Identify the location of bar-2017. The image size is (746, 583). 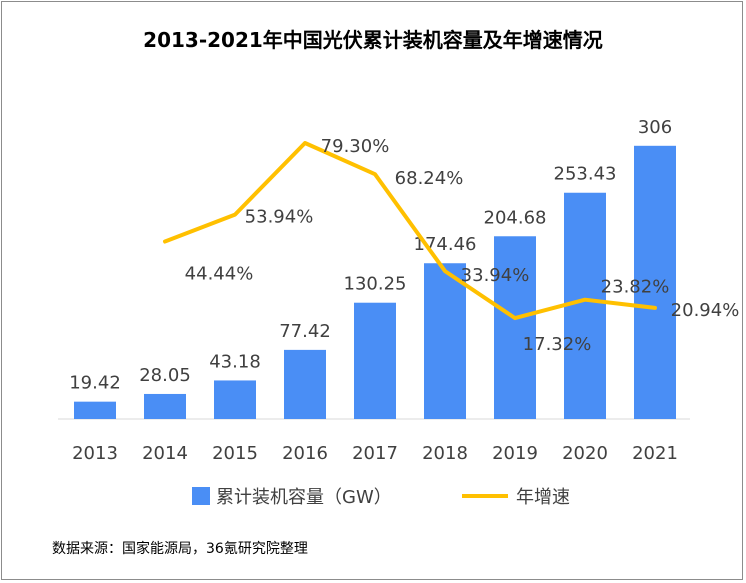
(375, 360).